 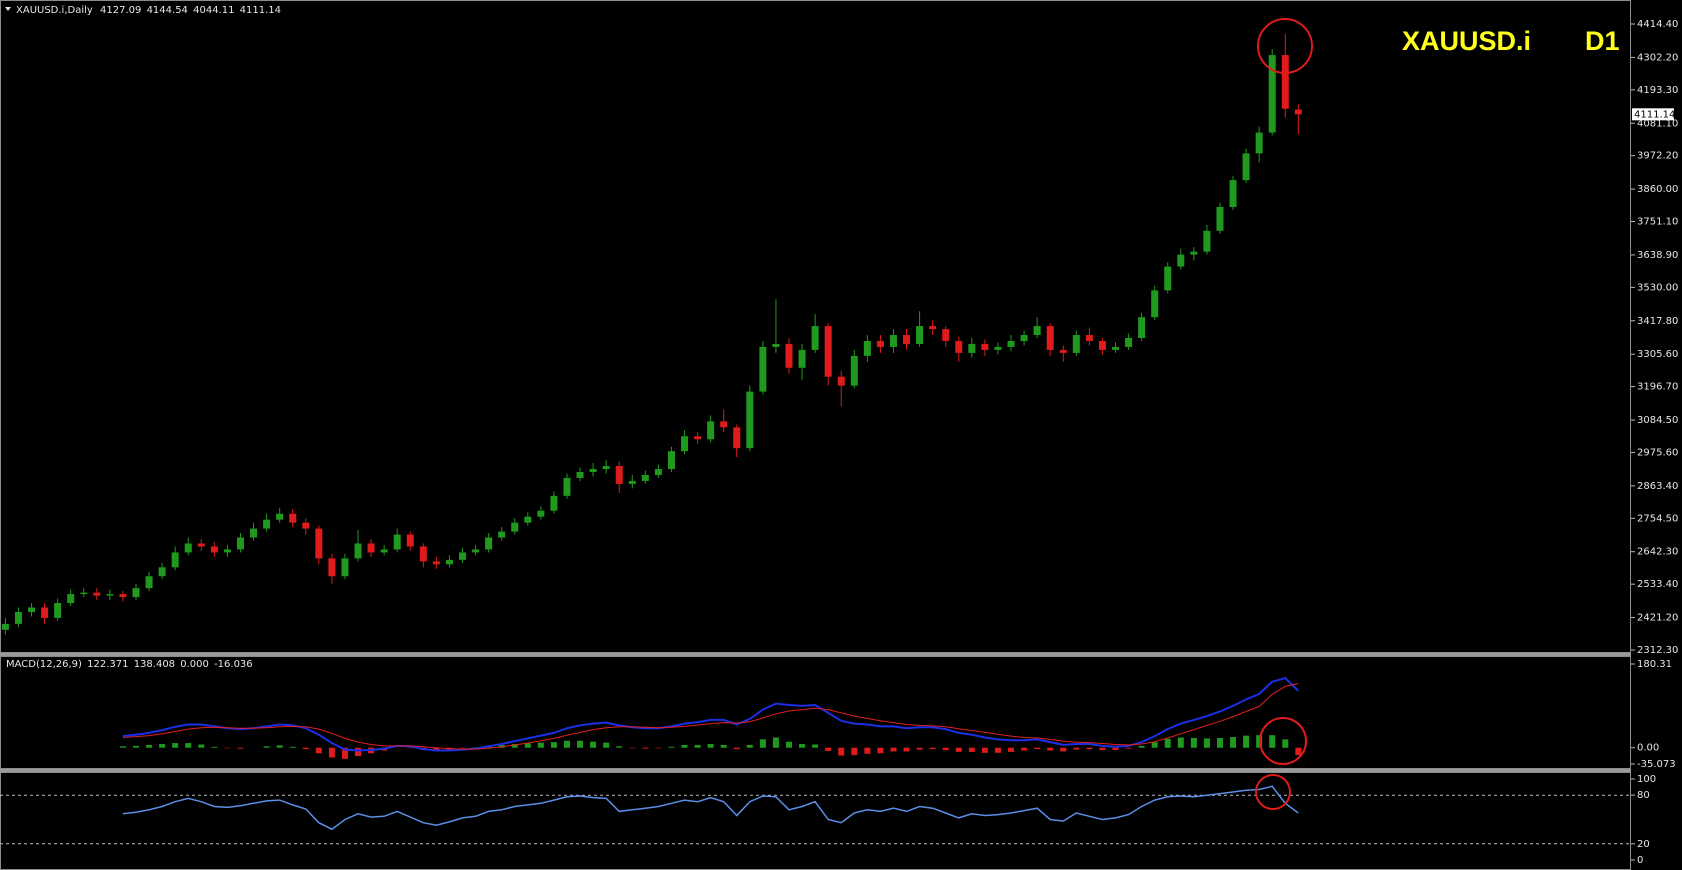 I want to click on y-tick-label: 4302.20, so click(x=1657, y=57).